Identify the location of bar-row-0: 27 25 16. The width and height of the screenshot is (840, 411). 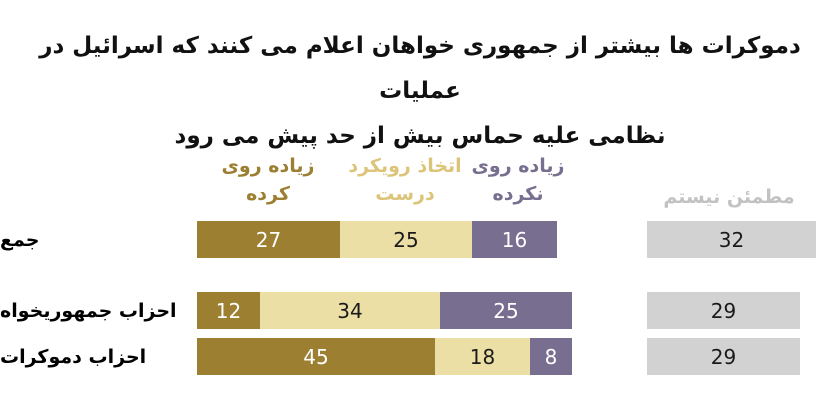
(377, 239).